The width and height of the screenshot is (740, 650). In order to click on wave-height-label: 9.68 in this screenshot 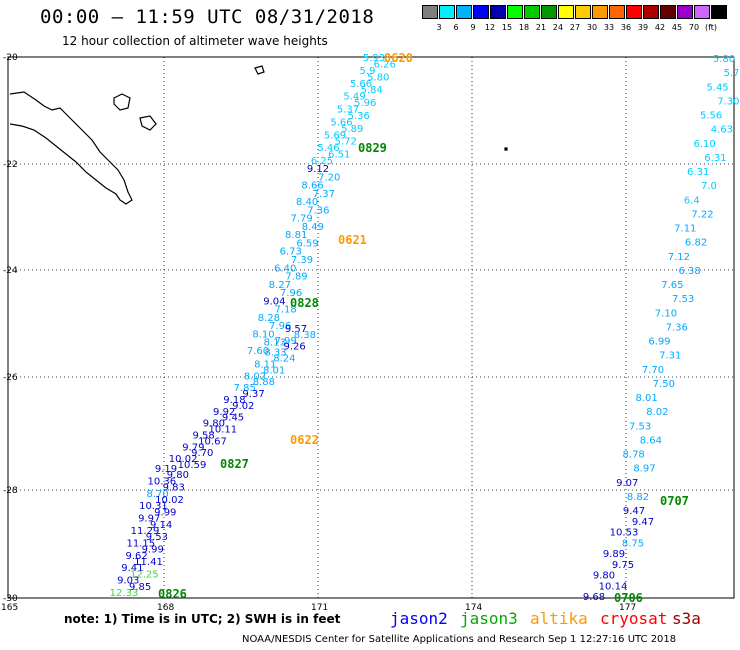, I will do `click(594, 597)`.